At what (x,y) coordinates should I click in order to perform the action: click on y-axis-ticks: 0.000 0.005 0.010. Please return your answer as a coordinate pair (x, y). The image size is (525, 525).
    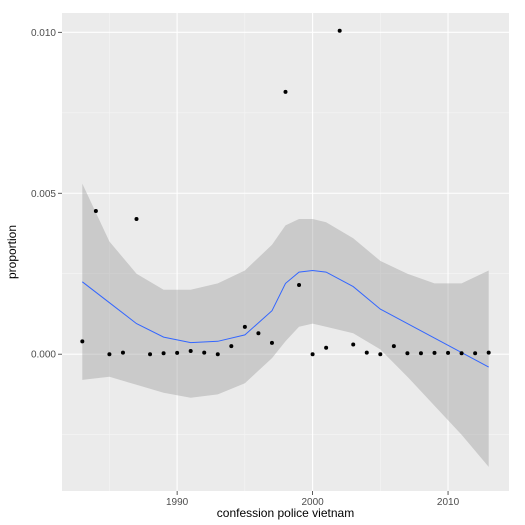
    Looking at the image, I should click on (46, 194).